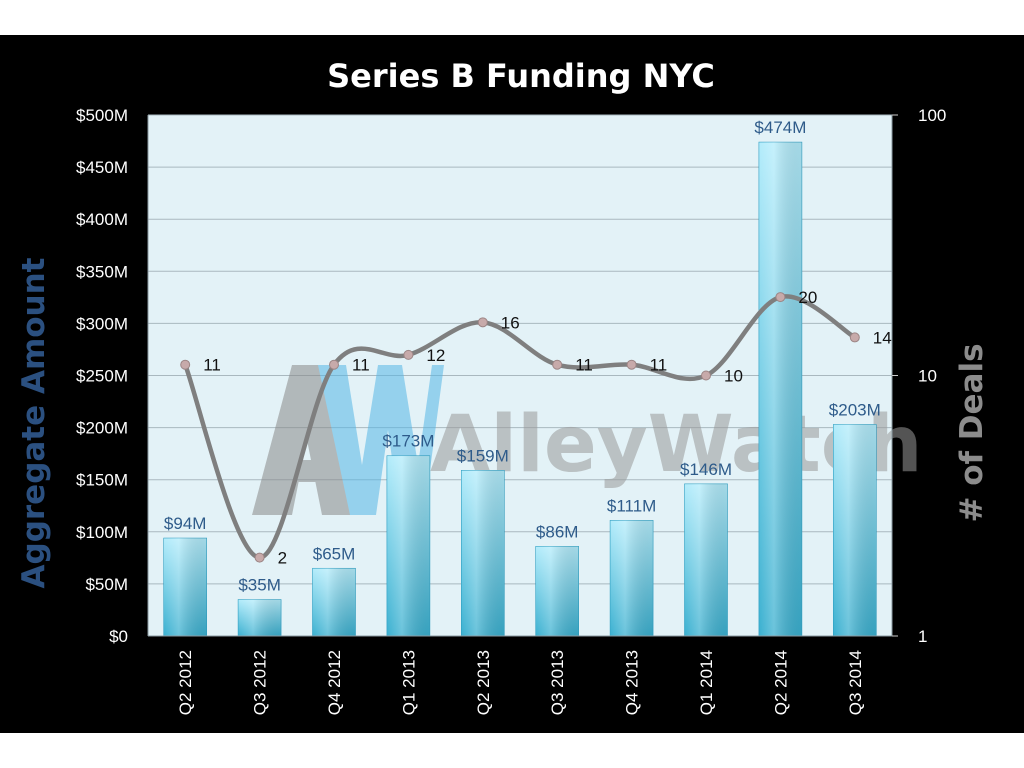  What do you see at coordinates (927, 376) in the screenshot?
I see `y2-tick-label: 10` at bounding box center [927, 376].